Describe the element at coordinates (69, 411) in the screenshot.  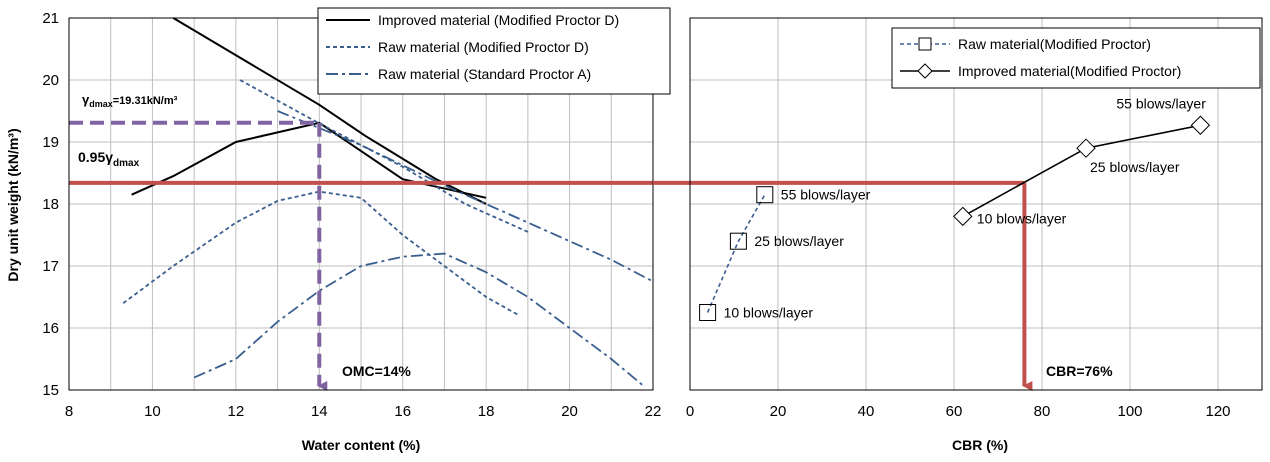
I see `left-x-tick-label: 8` at that location.